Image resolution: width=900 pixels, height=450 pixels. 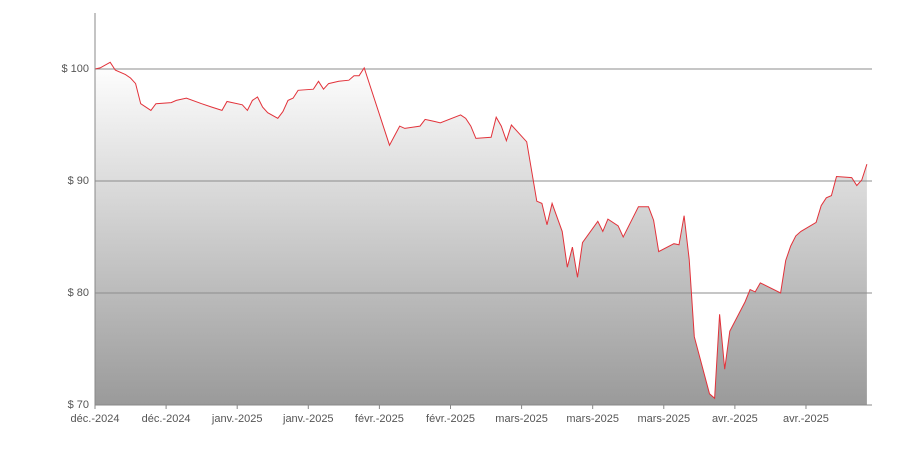 I want to click on y-tick-label: $ 100, so click(x=75, y=69).